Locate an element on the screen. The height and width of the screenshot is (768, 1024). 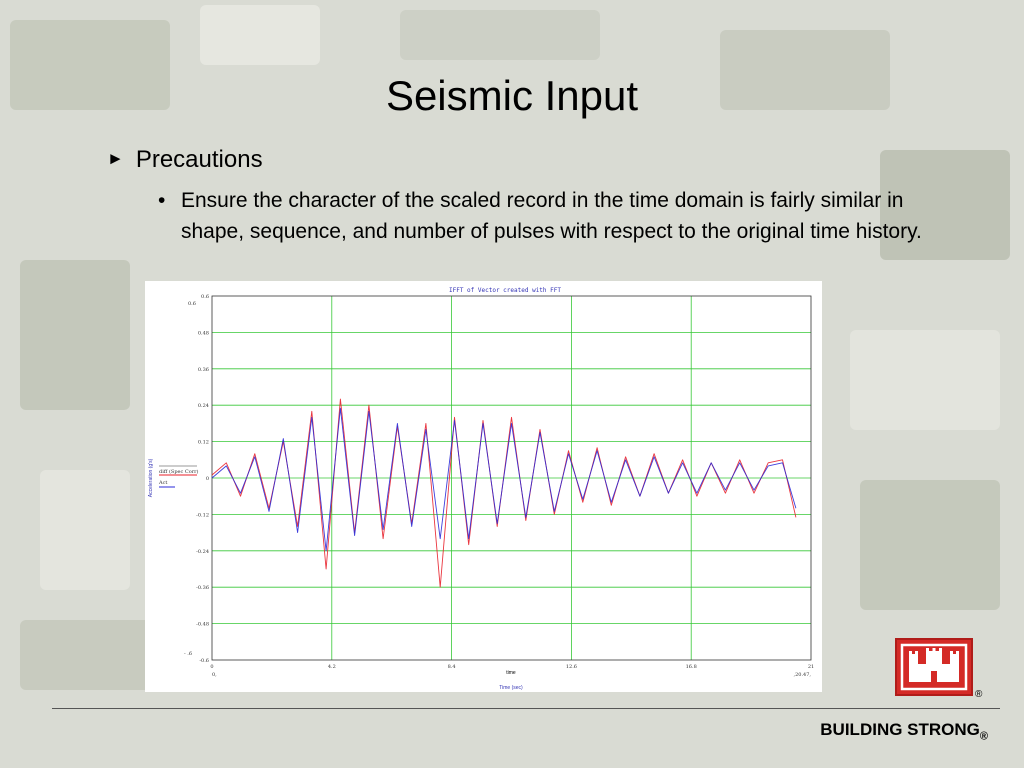
y-tick-label: -0.48 is located at coordinates (202, 625).